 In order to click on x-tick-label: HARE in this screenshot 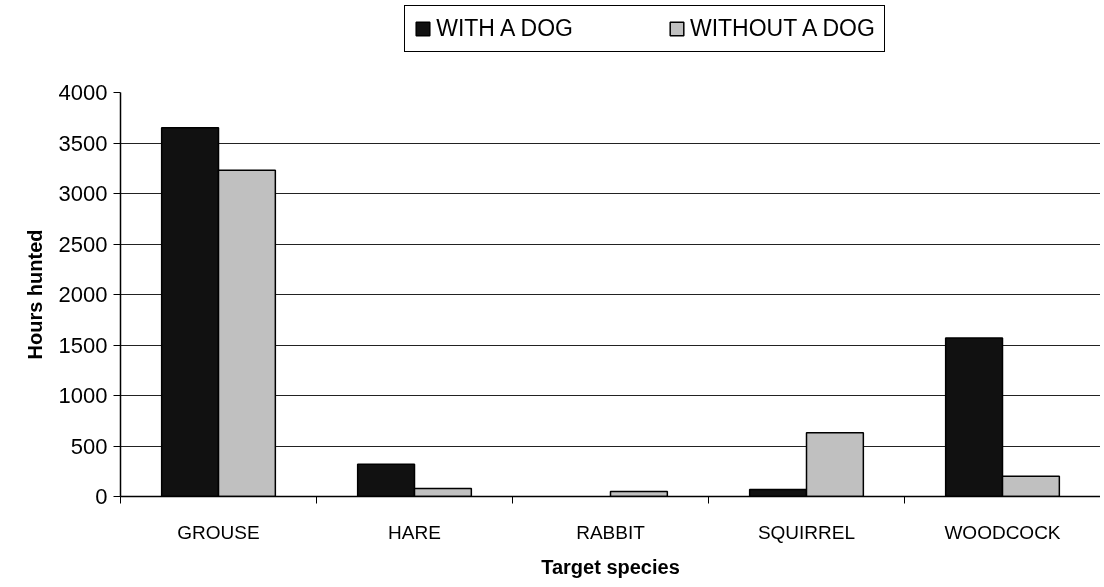, I will do `click(414, 532)`.